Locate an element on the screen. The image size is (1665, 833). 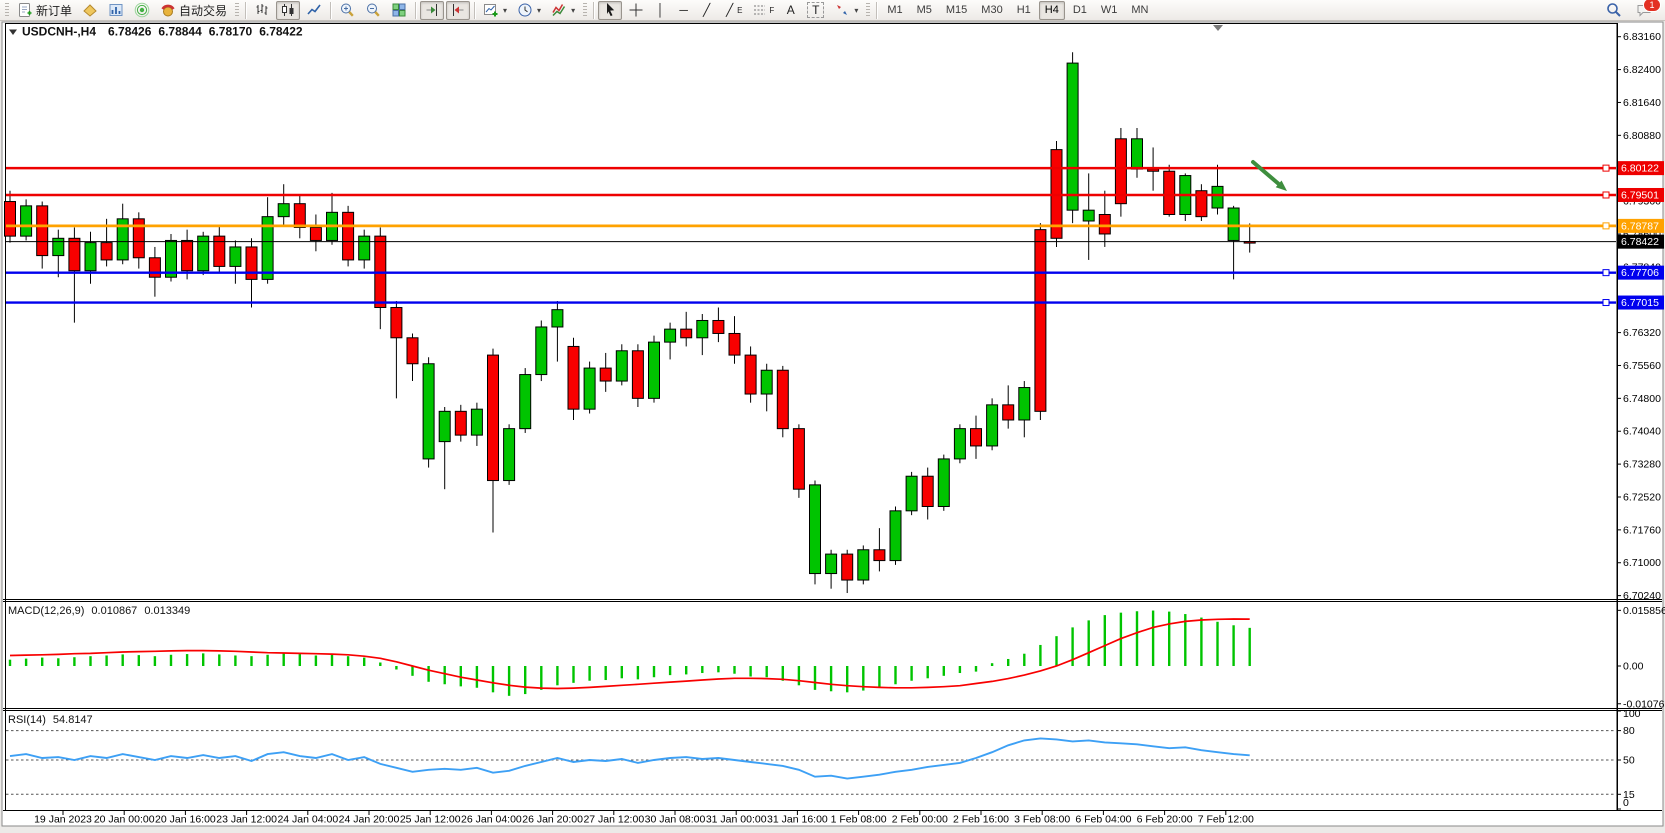
auto-trading-button: 自动交易 is located at coordinates (193, 10).